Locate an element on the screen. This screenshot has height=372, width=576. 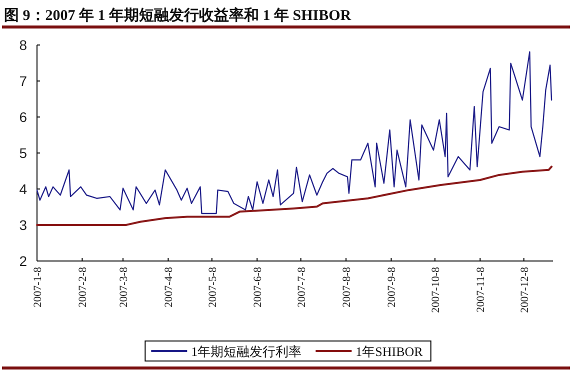
x-tick-label: 2007-4-8 is located at coordinates (169, 287).